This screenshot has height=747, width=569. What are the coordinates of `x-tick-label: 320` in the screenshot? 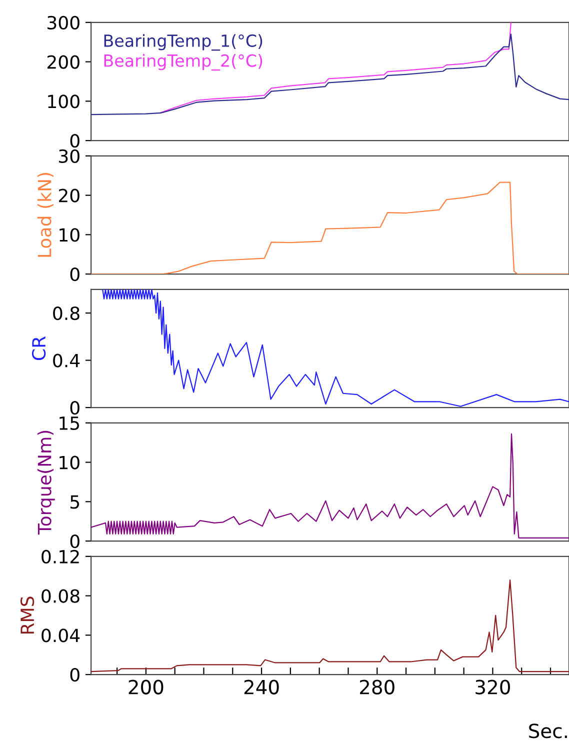 It's located at (493, 687).